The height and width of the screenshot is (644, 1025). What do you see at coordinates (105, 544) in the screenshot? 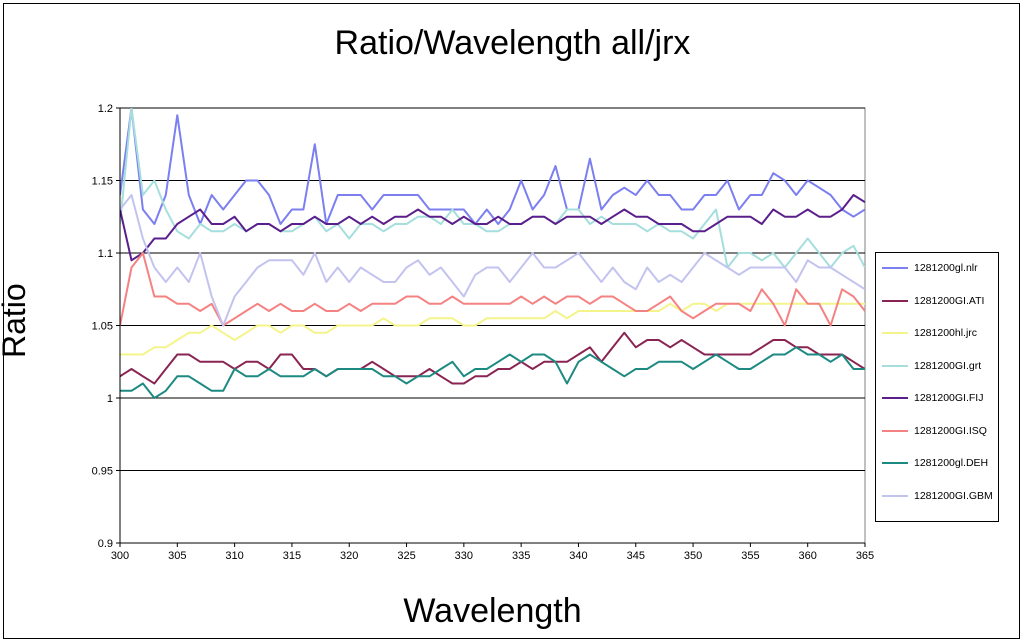
I see `y-tick-label: 0.9` at bounding box center [105, 544].